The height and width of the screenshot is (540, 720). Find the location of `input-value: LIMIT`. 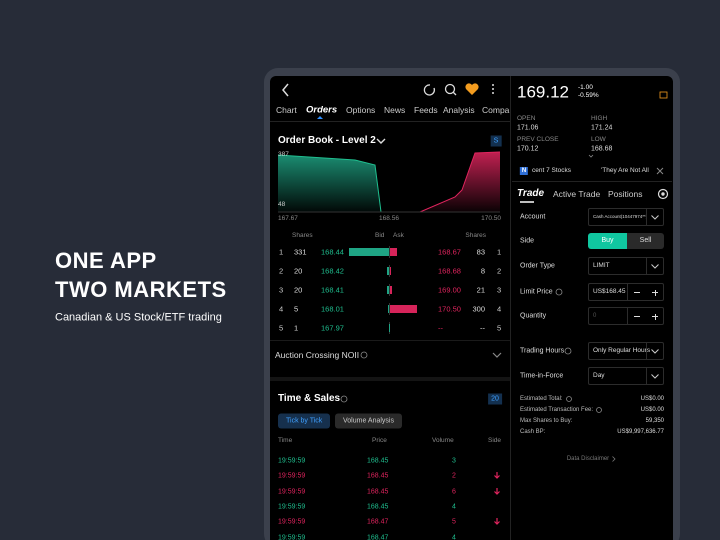

input-value: LIMIT is located at coordinates (601, 265).